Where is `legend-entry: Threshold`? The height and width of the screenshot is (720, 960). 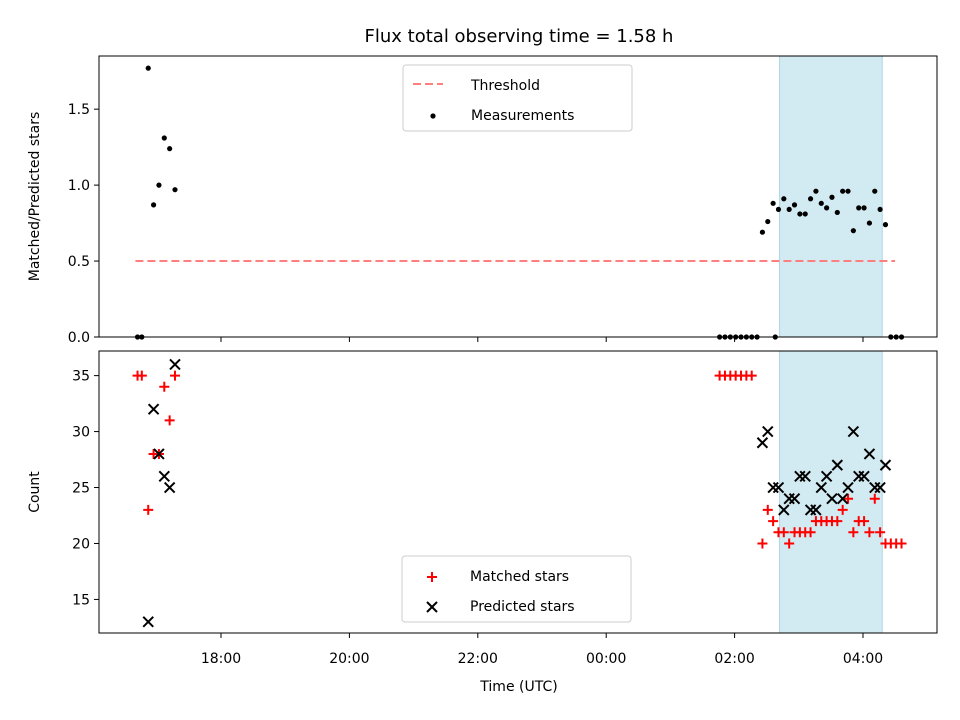 legend-entry: Threshold is located at coordinates (476, 86).